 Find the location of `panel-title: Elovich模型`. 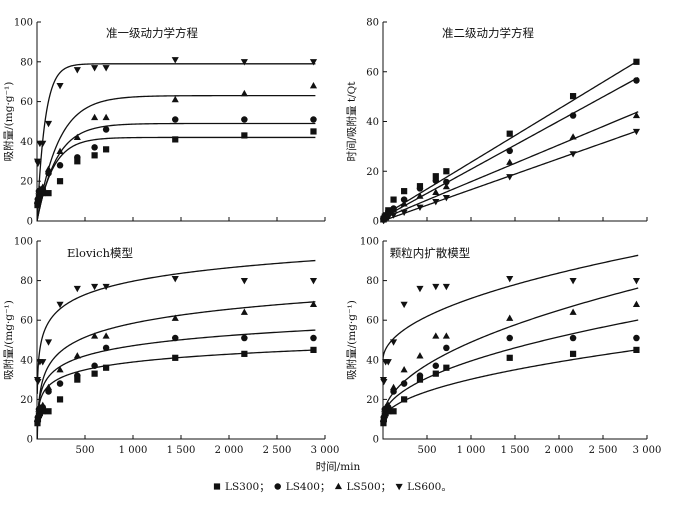

panel-title: Elovich模型 is located at coordinates (100, 253).